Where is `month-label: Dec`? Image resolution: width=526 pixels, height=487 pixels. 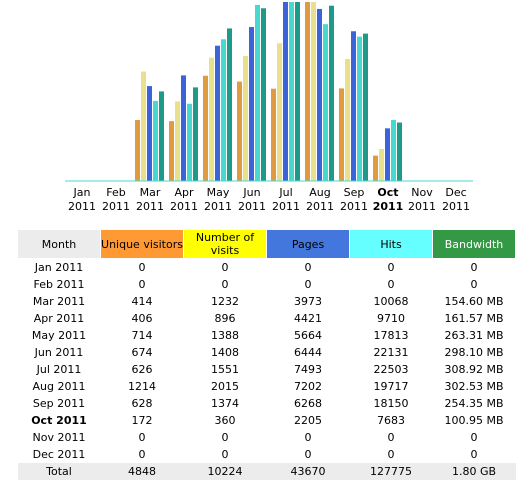
month-label: Dec is located at coordinates (455, 192).